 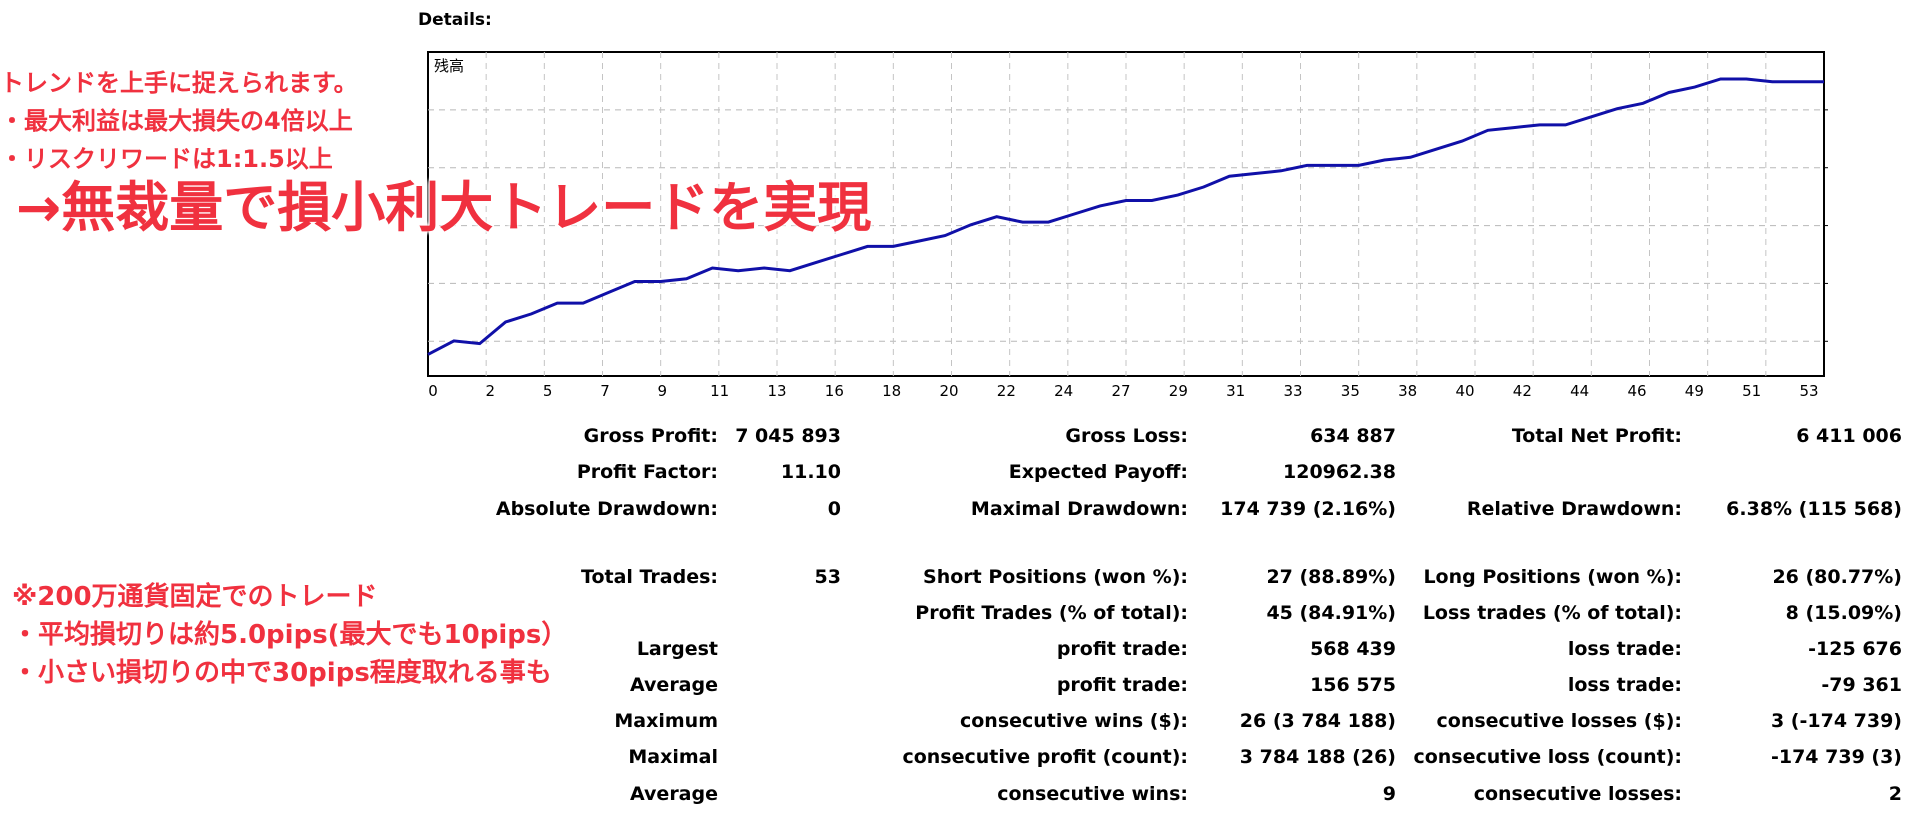 What do you see at coordinates (1837, 577) in the screenshot?
I see `stat-value: 26 (80.77%)` at bounding box center [1837, 577].